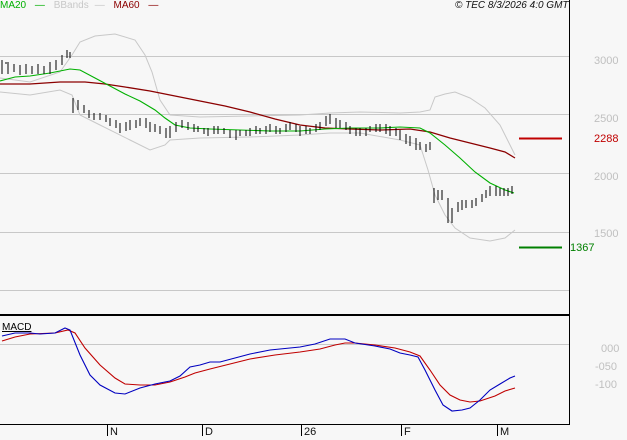 The width and height of the screenshot is (627, 440). Describe the element at coordinates (258, 120) in the screenshot. I see `ma60-line` at that location.